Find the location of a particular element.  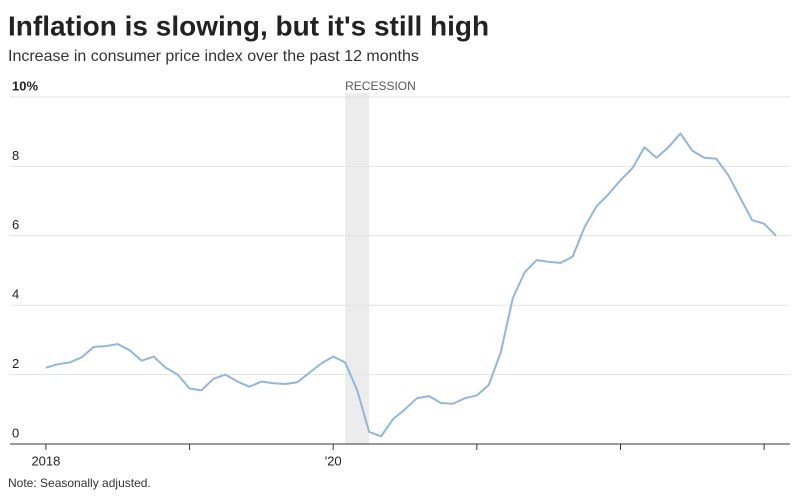

x-tick-label: 2018 is located at coordinates (45, 460).